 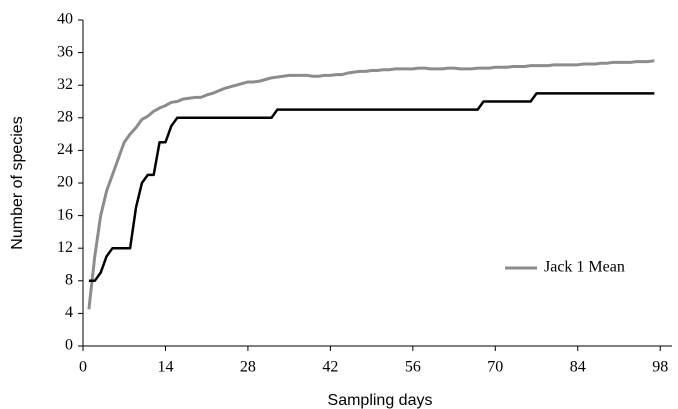 I want to click on x-tick-label: 42, so click(x=330, y=367).